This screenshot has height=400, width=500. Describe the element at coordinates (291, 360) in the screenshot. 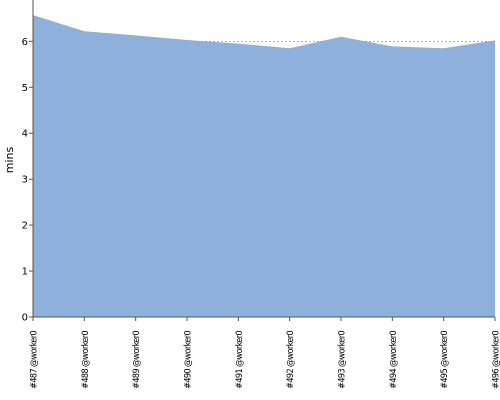

I see `x-tick-label: #492 @worker0` at that location.